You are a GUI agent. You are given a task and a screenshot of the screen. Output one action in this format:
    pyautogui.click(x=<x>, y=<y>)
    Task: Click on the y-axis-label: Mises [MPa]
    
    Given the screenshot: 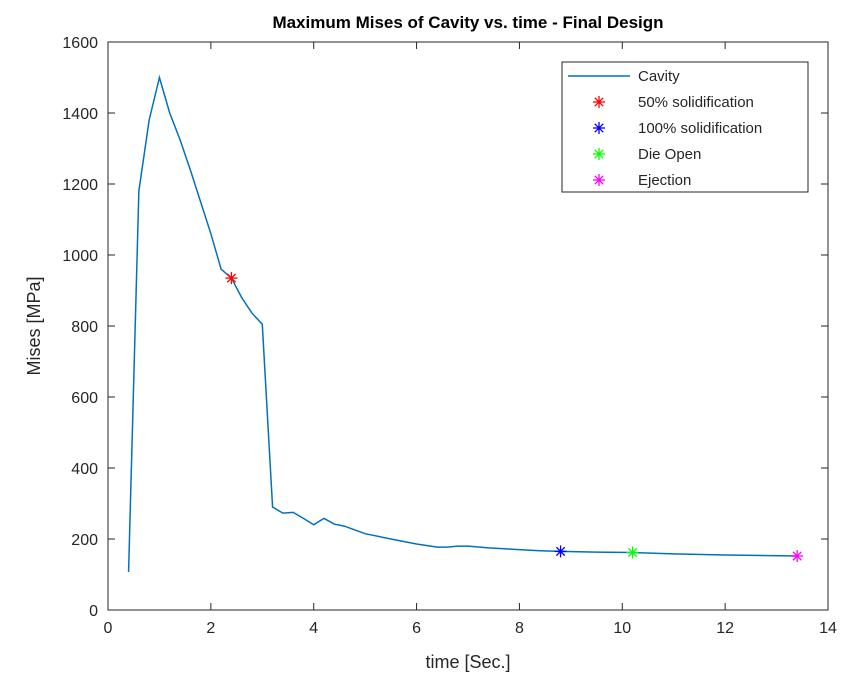 What is the action you would take?
    pyautogui.click(x=34, y=325)
    